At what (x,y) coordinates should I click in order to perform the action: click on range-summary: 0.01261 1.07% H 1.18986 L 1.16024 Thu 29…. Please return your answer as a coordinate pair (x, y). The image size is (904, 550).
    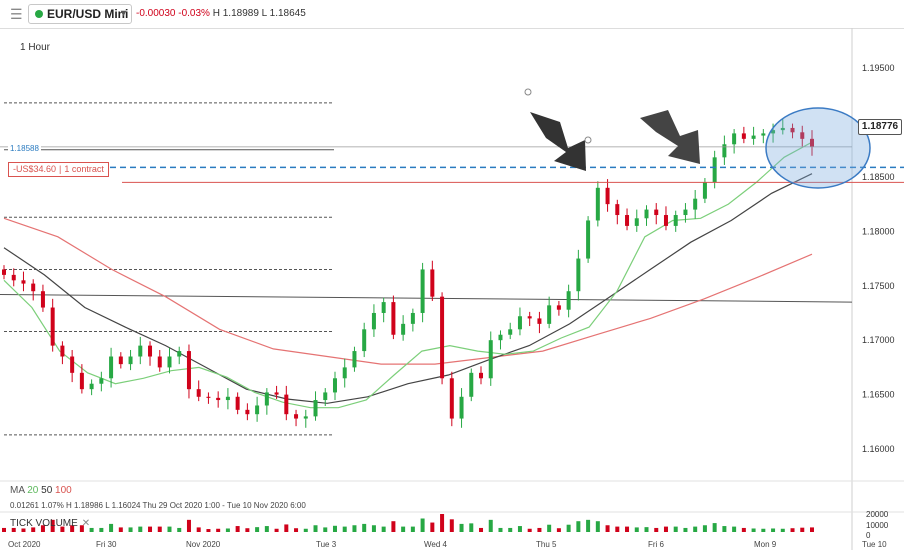
    Looking at the image, I should click on (158, 505).